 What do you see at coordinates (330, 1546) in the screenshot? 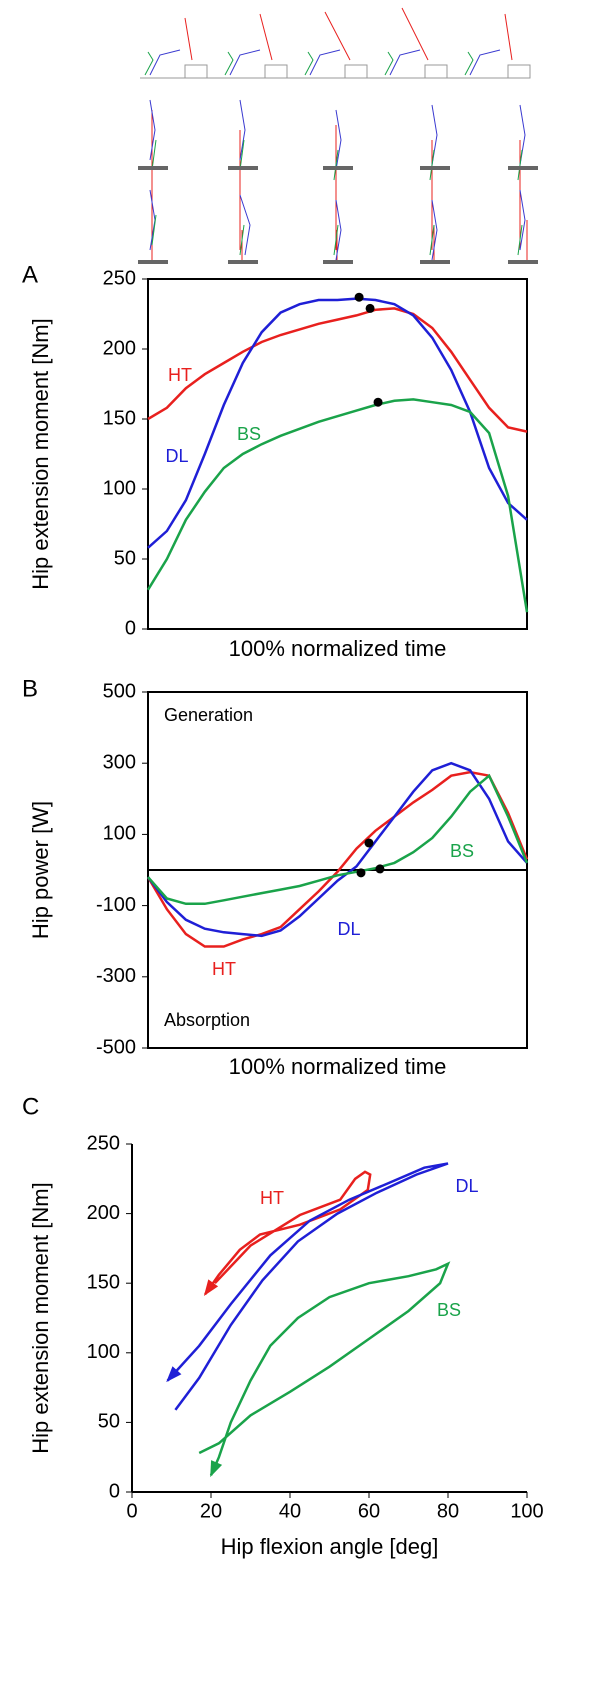
I see `x-axis-label: Hip flexion angle [deg]` at bounding box center [330, 1546].